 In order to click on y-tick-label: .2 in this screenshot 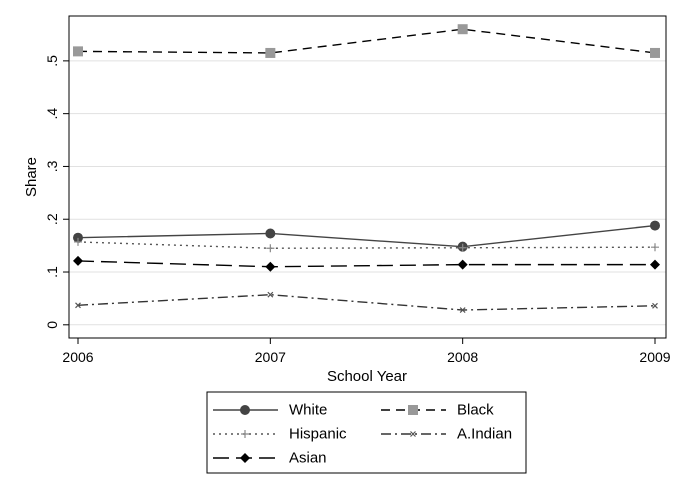, I will do `click(52, 219)`.